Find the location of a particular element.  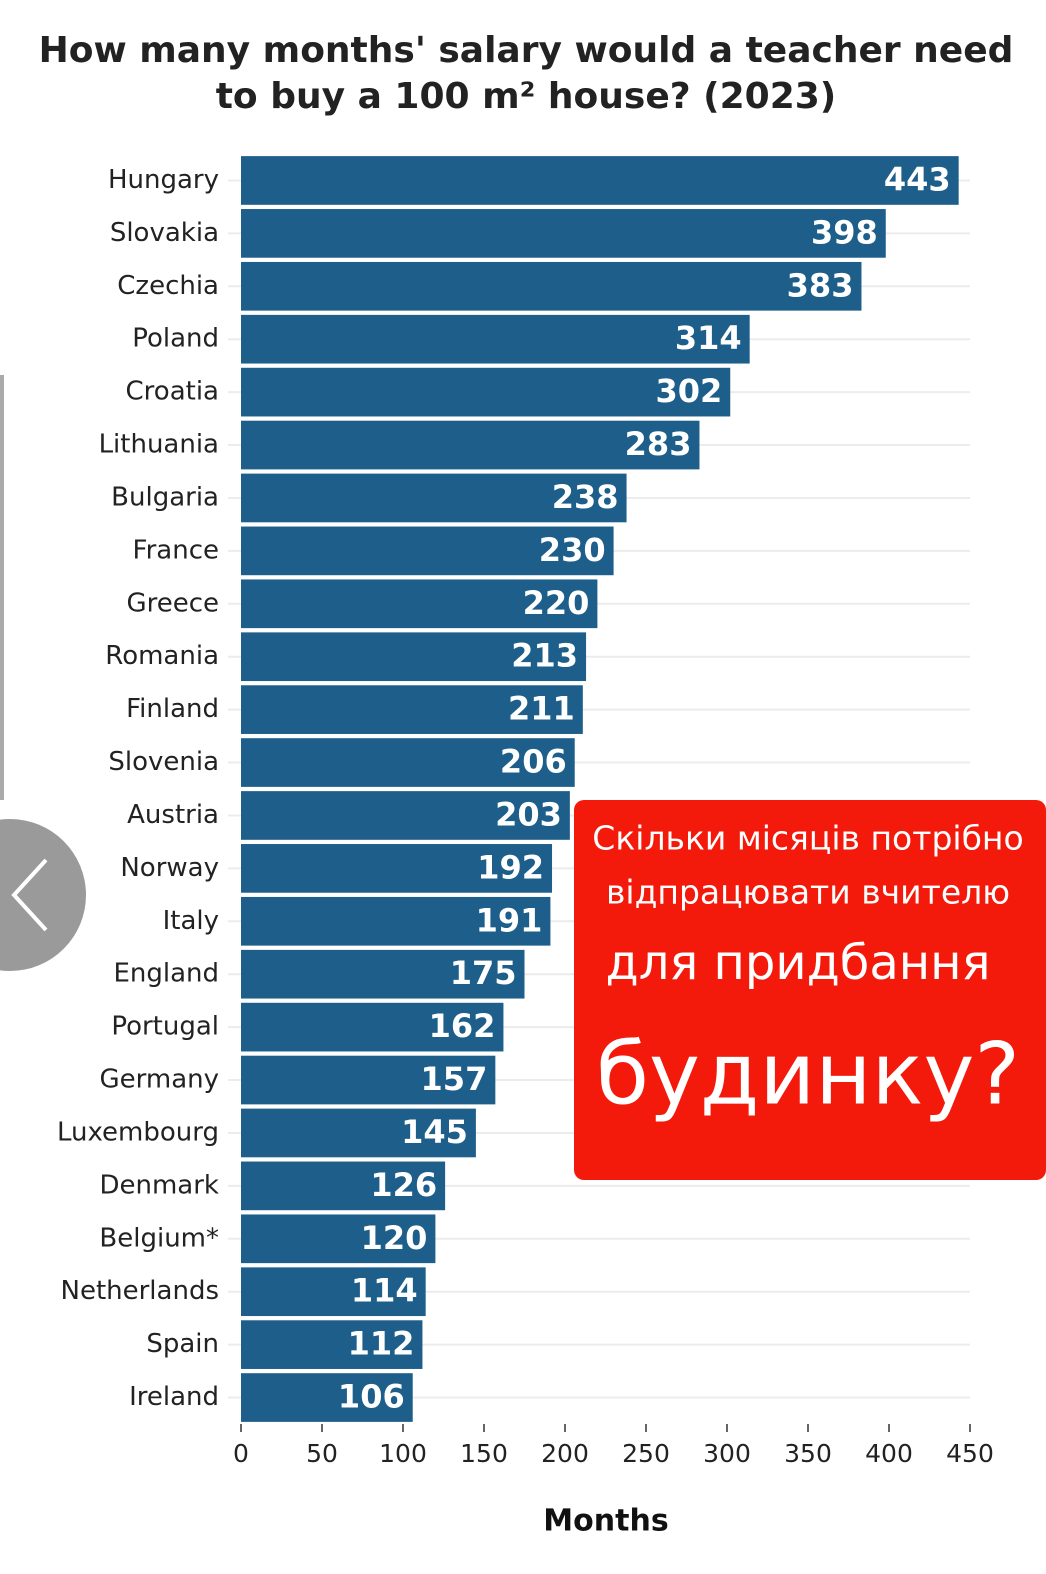

y-tick-label: Denmark is located at coordinates (159, 1185).